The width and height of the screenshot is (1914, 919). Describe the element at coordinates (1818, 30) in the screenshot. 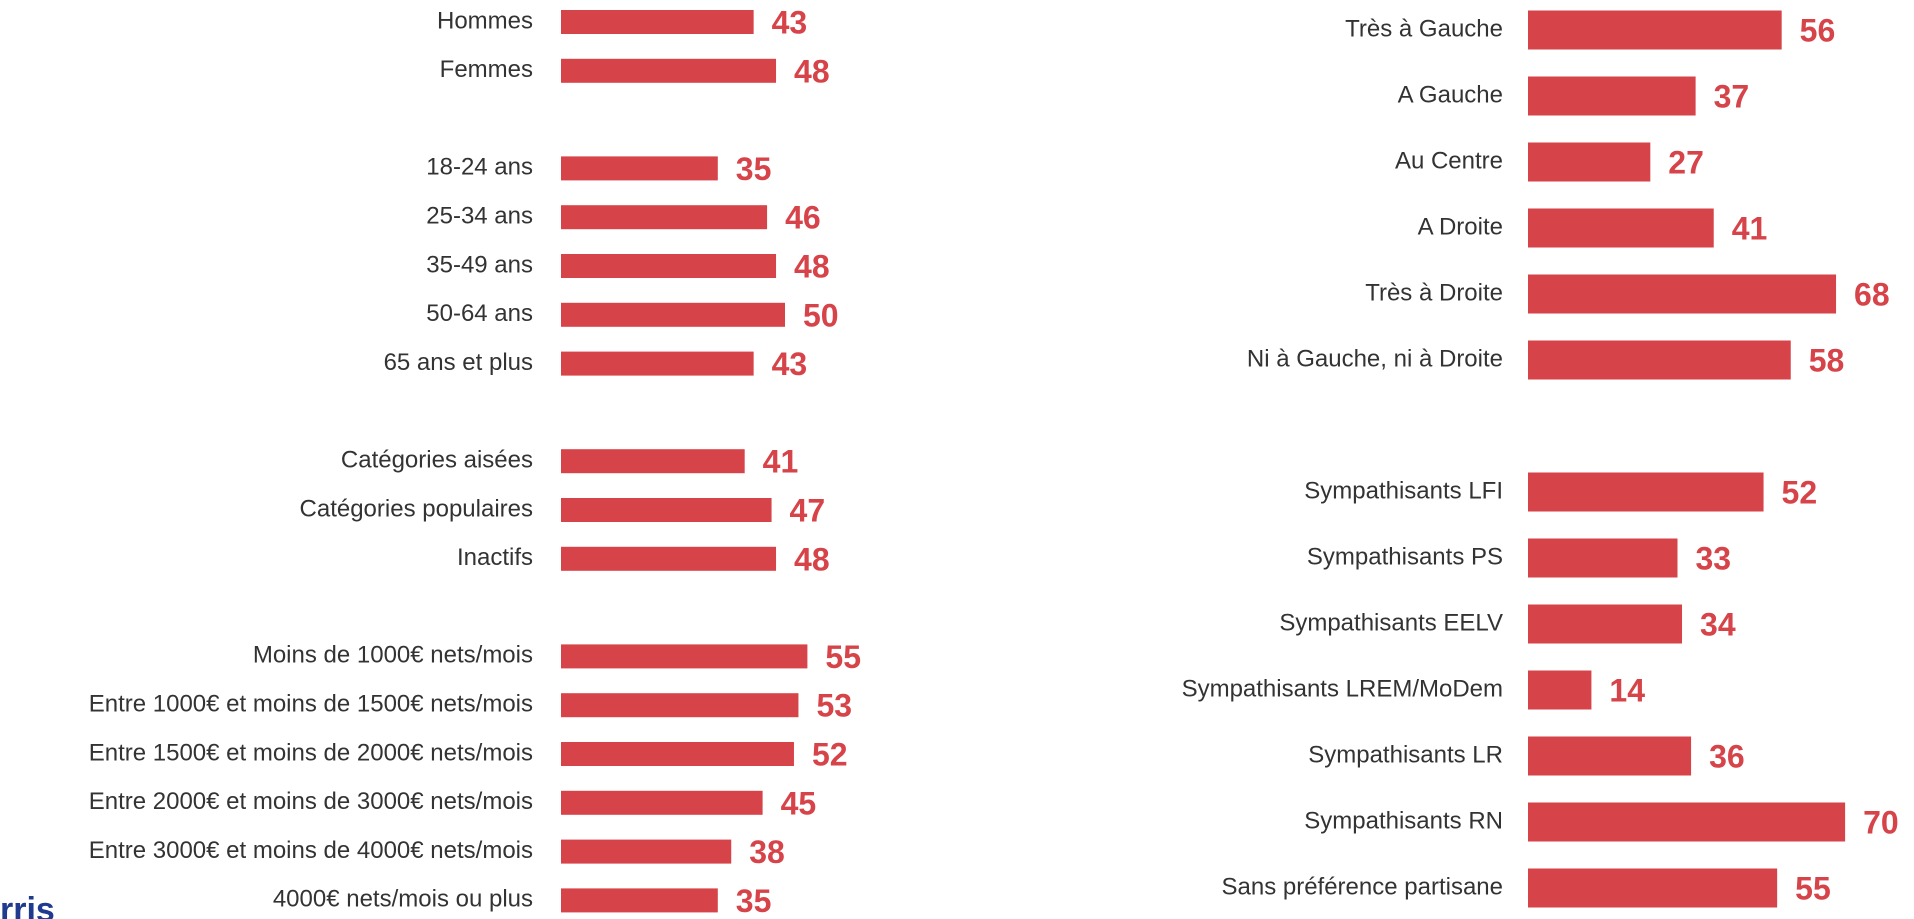

I see `value-label: 56` at that location.